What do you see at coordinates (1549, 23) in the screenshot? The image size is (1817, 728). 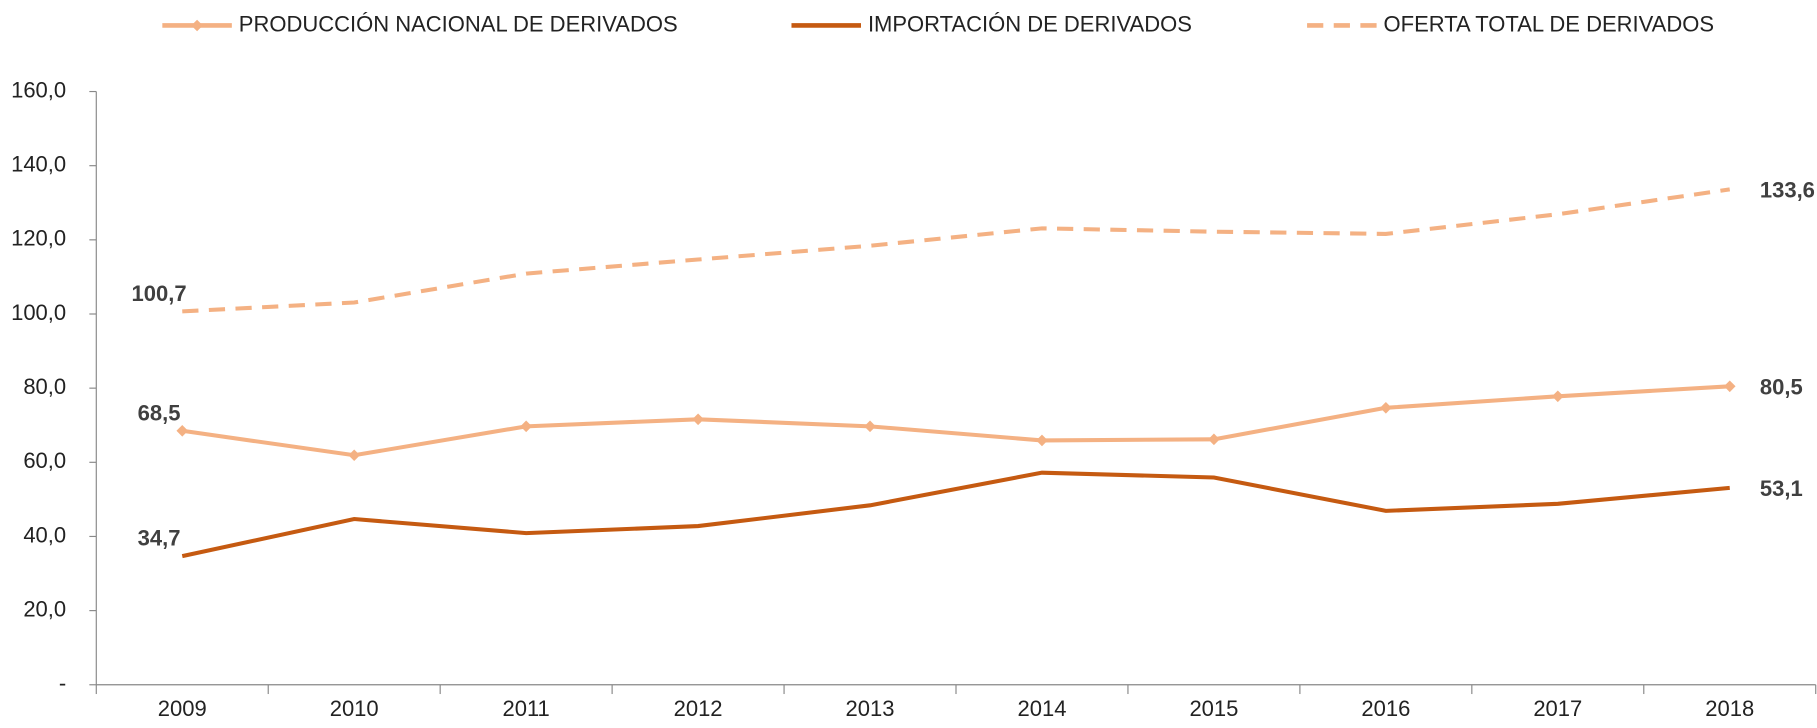 I see `legend-label: OFERTA TOTAL DE DERIVADOS` at bounding box center [1549, 23].